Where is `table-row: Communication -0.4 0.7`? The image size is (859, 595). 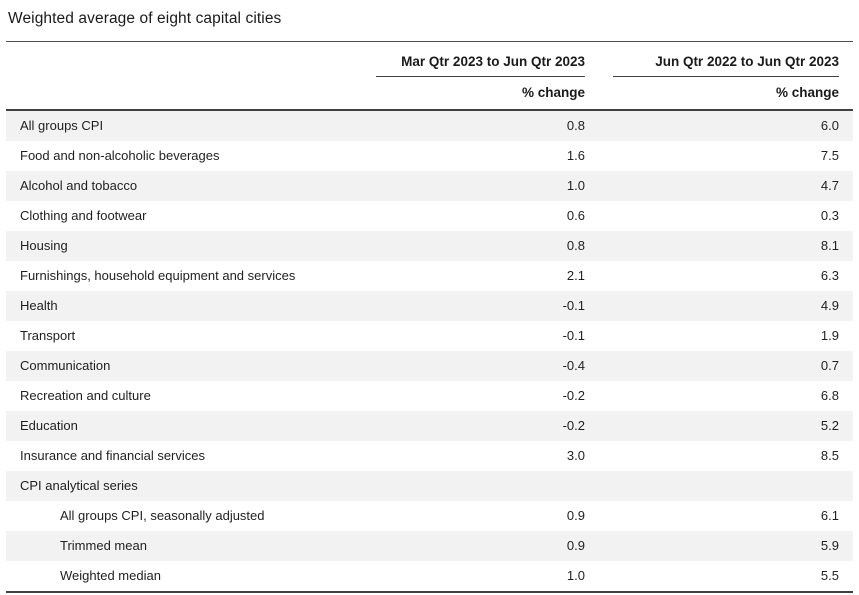
table-row: Communication -0.4 0.7 is located at coordinates (429, 366).